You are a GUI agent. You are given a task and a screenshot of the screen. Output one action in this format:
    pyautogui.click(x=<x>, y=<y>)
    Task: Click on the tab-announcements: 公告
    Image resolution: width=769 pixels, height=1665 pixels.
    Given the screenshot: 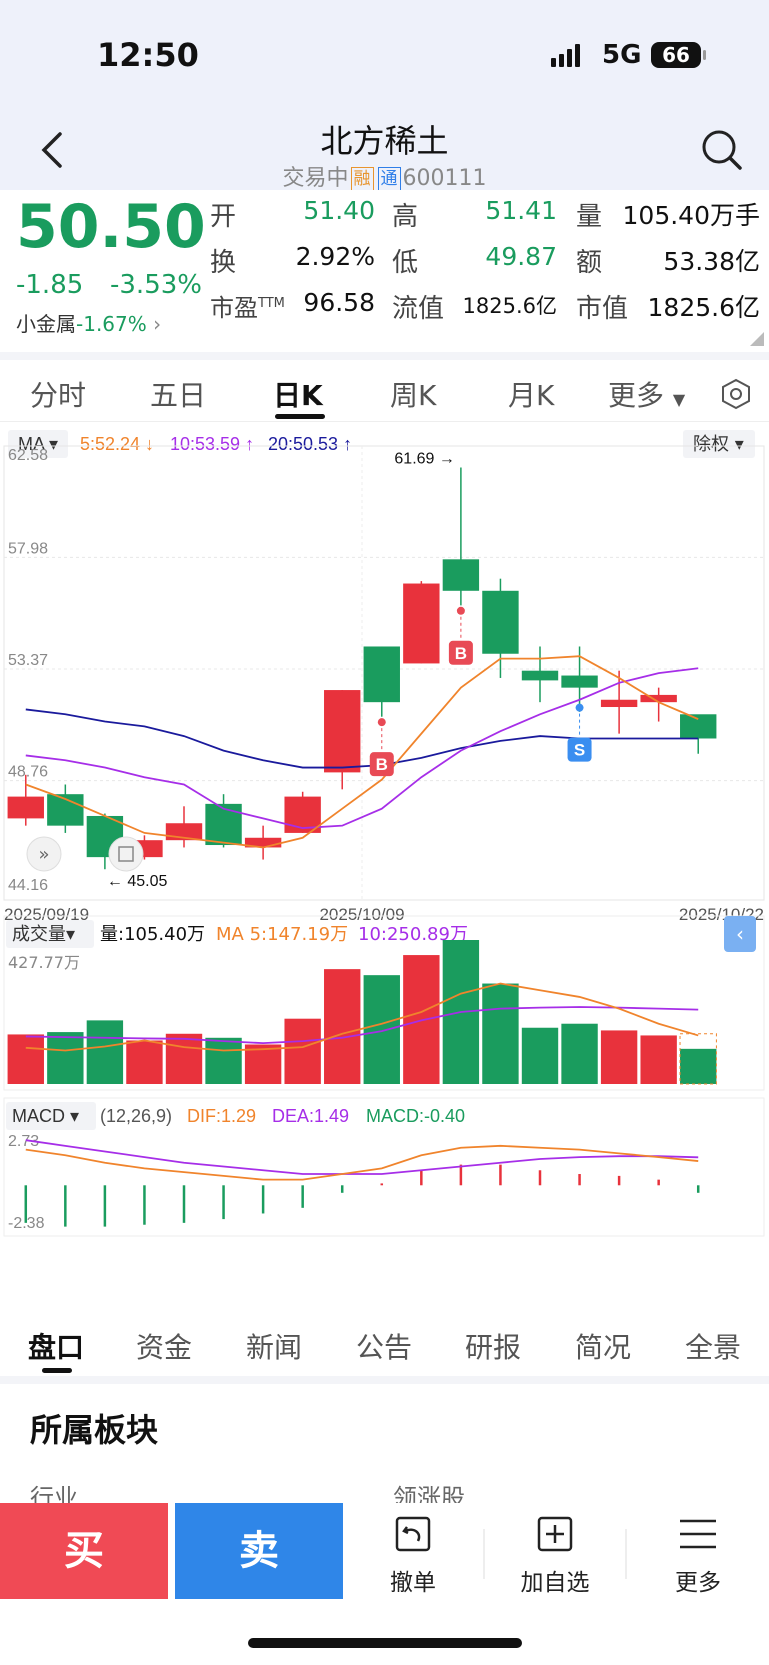 What is the action you would take?
    pyautogui.click(x=384, y=1347)
    